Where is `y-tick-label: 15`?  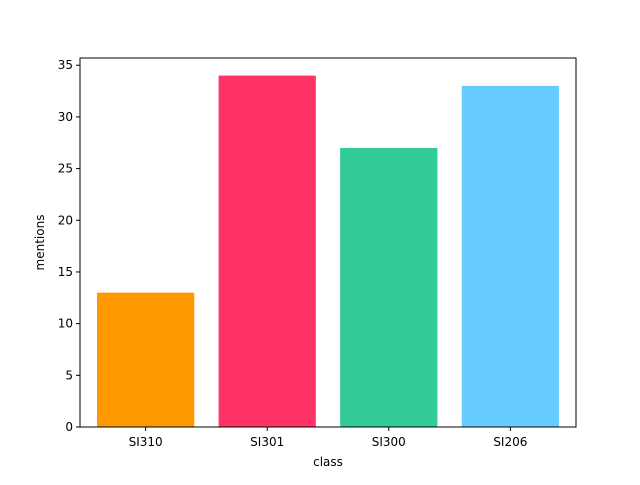 y-tick-label: 15 is located at coordinates (65, 272).